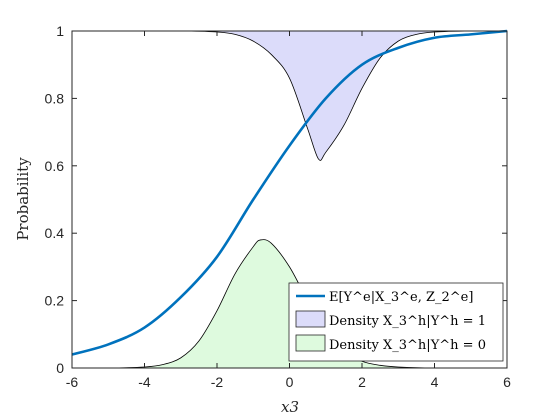 This screenshot has height=420, width=560. I want to click on legend-swatch-density-y0, so click(310, 343).